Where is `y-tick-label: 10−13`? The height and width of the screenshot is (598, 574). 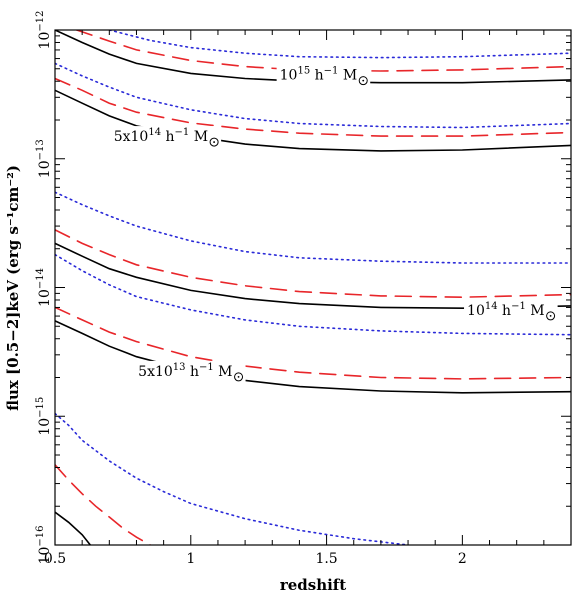
y-tick-label: 10−13 is located at coordinates (44, 158).